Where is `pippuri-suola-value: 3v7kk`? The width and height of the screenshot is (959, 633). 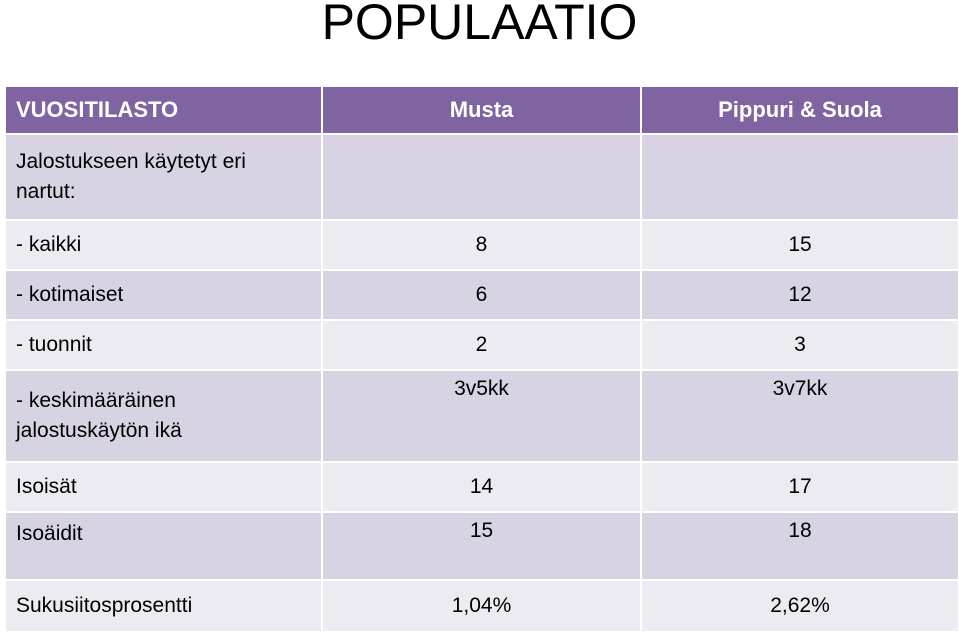
pippuri-suola-value: 3v7kk is located at coordinates (799, 416).